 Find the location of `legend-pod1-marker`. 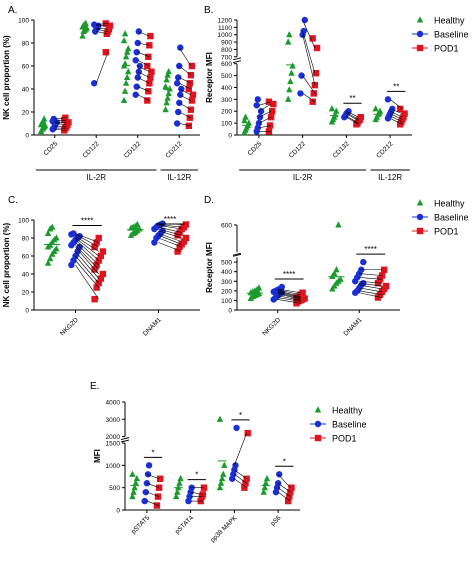

legend-pod1-marker is located at coordinates (420, 231).